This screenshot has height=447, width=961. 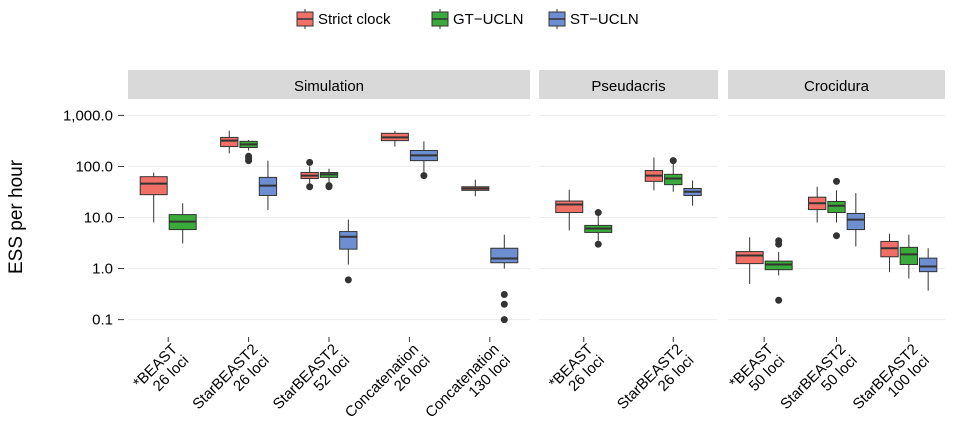 I want to click on y-tick-label: 1,000.0, so click(x=88, y=115).